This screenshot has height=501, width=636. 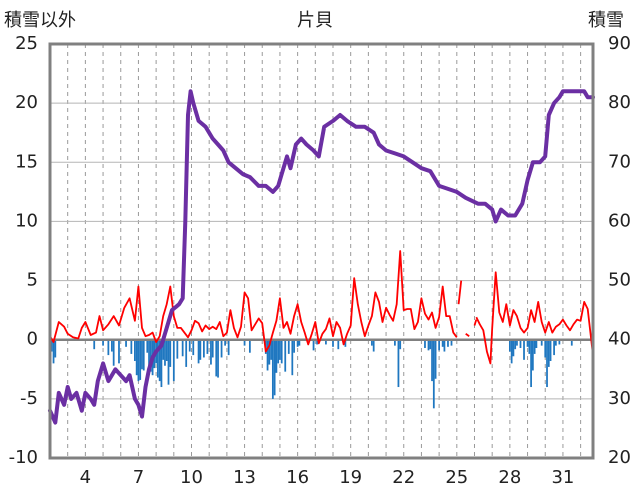 What do you see at coordinates (23, 250) in the screenshot?
I see `left-axis-tick-labels: 25 20 15 10 5 0 -5 -10` at bounding box center [23, 250].